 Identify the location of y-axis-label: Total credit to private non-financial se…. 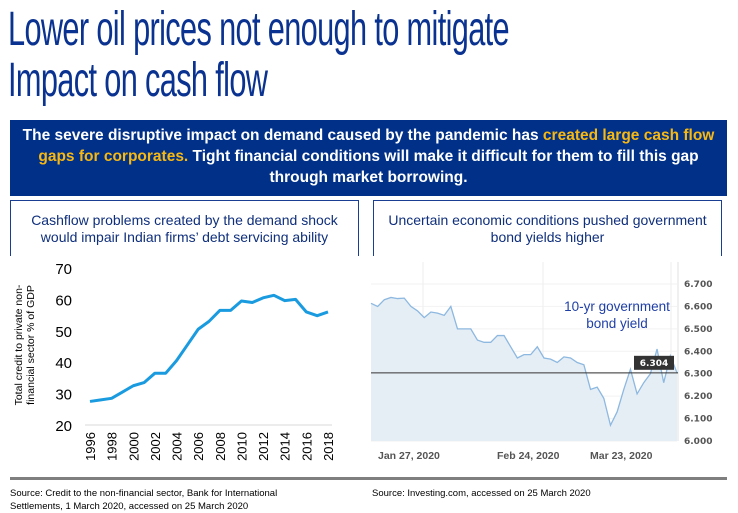
(25, 344).